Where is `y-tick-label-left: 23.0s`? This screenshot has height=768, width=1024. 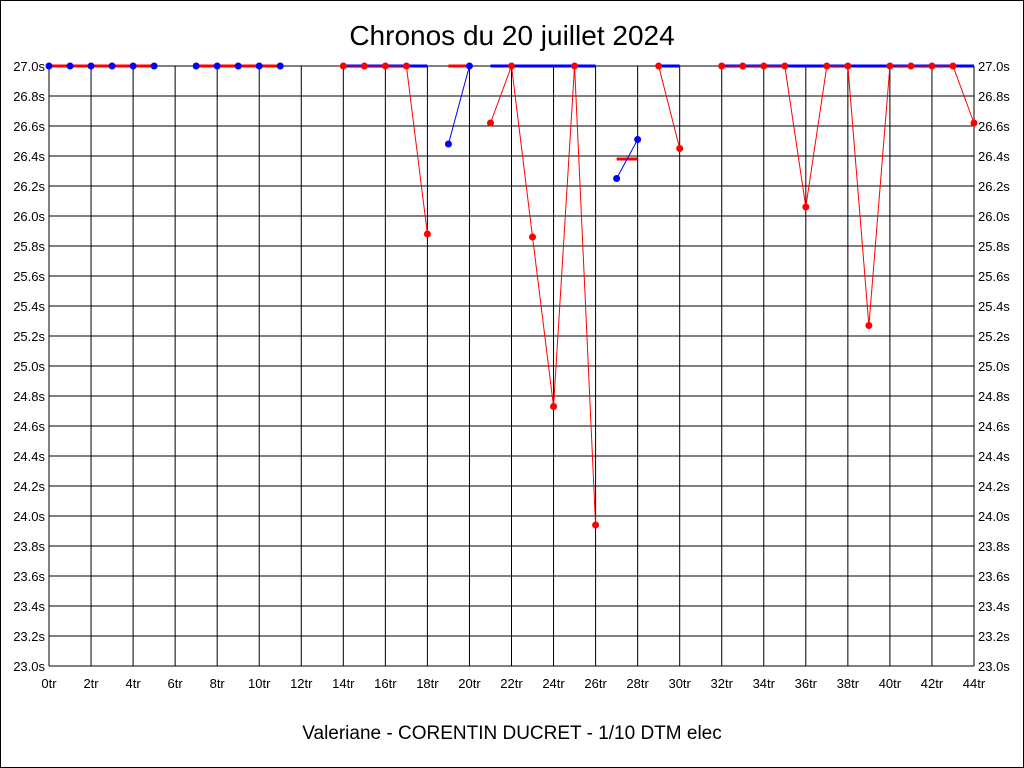
y-tick-label-left: 23.0s is located at coordinates (29, 666).